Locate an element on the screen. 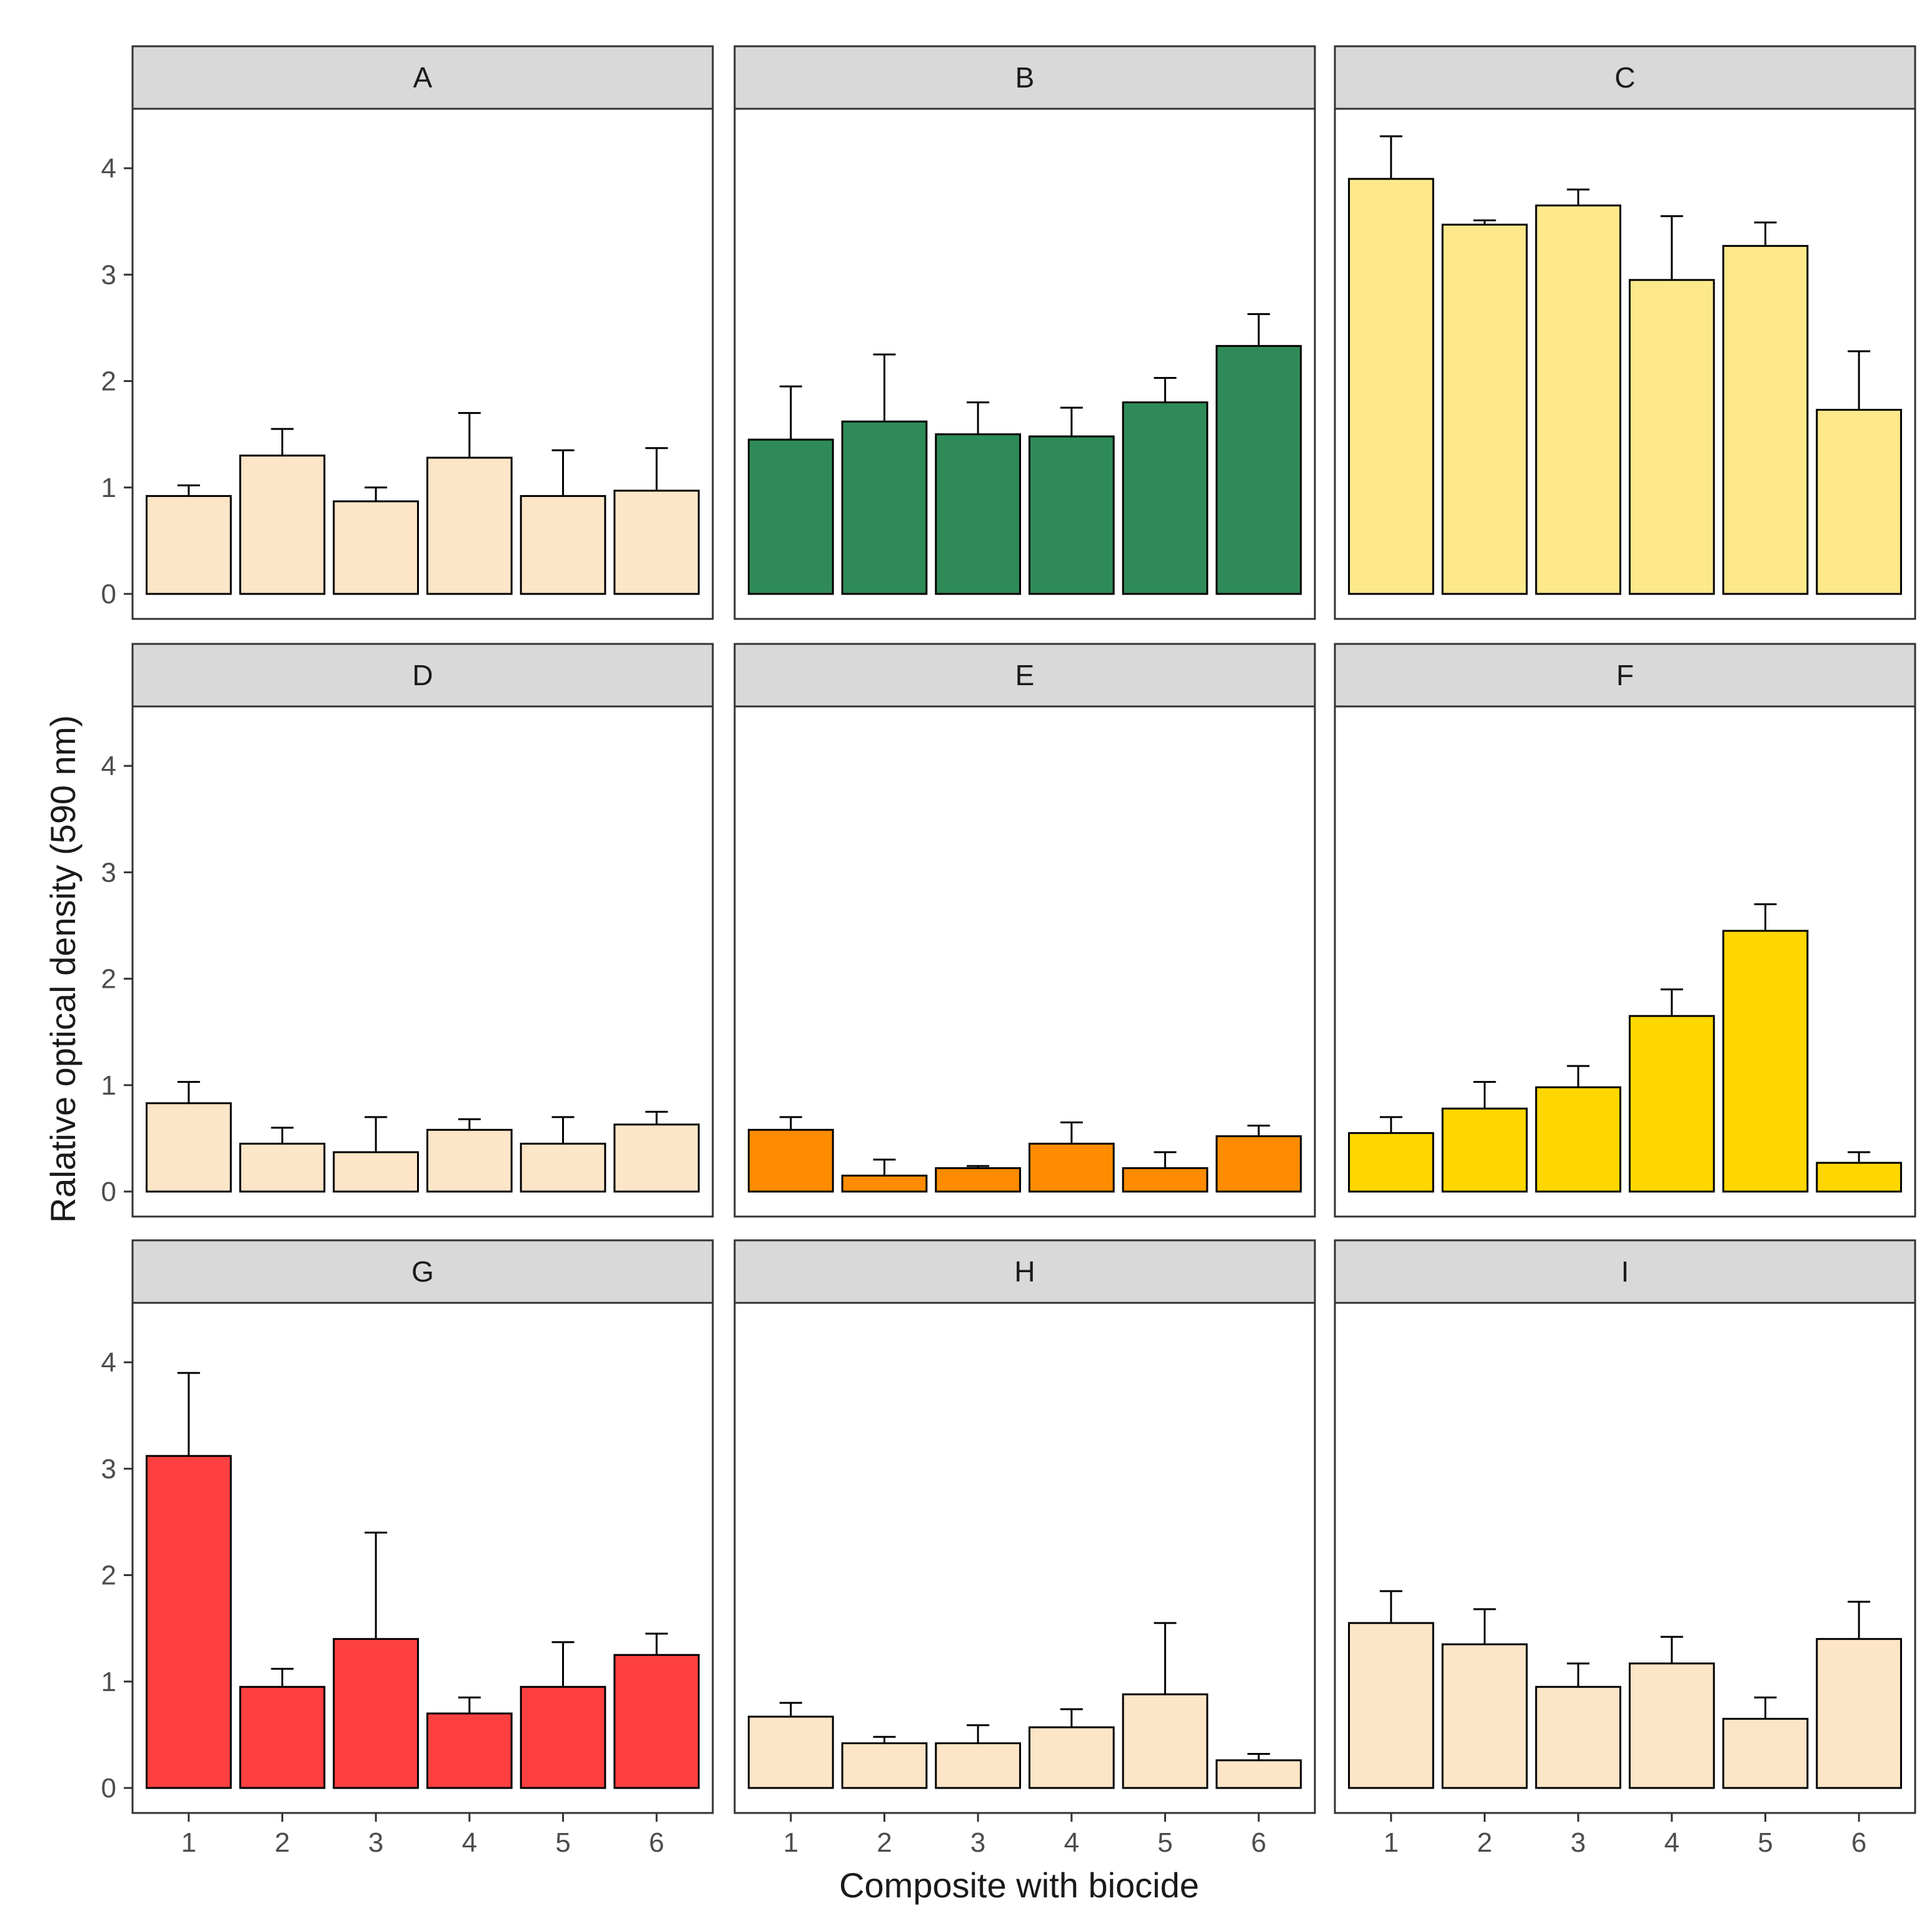 The height and width of the screenshot is (1913, 1932). strip-D is located at coordinates (422, 675).